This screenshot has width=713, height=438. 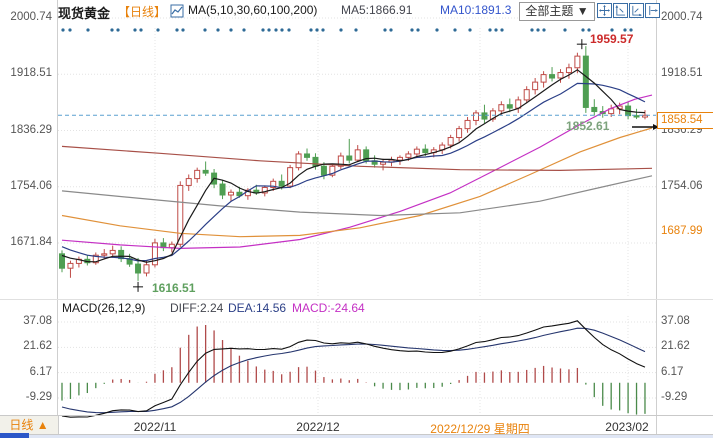 I want to click on recent-low-label: 1852.61, so click(x=588, y=126).